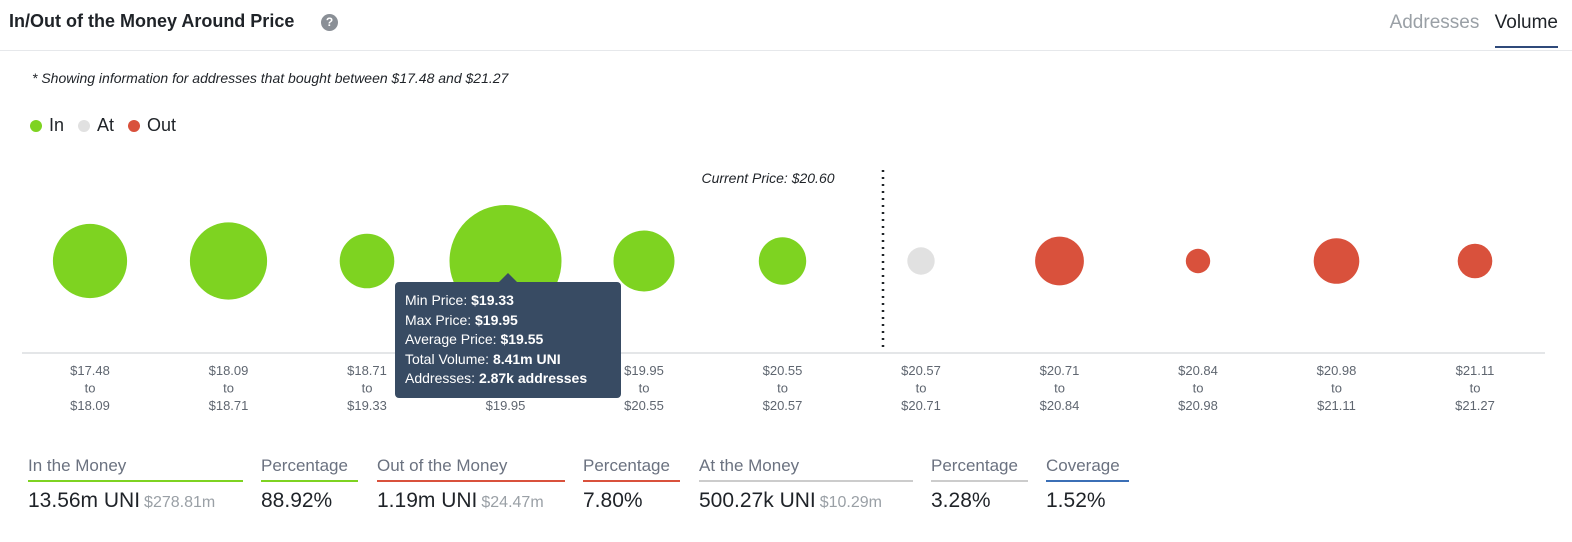 The width and height of the screenshot is (1572, 542). What do you see at coordinates (806, 484) in the screenshot?
I see `stat-at-the-money: At the Money 500.27k UNI $10.29m` at bounding box center [806, 484].